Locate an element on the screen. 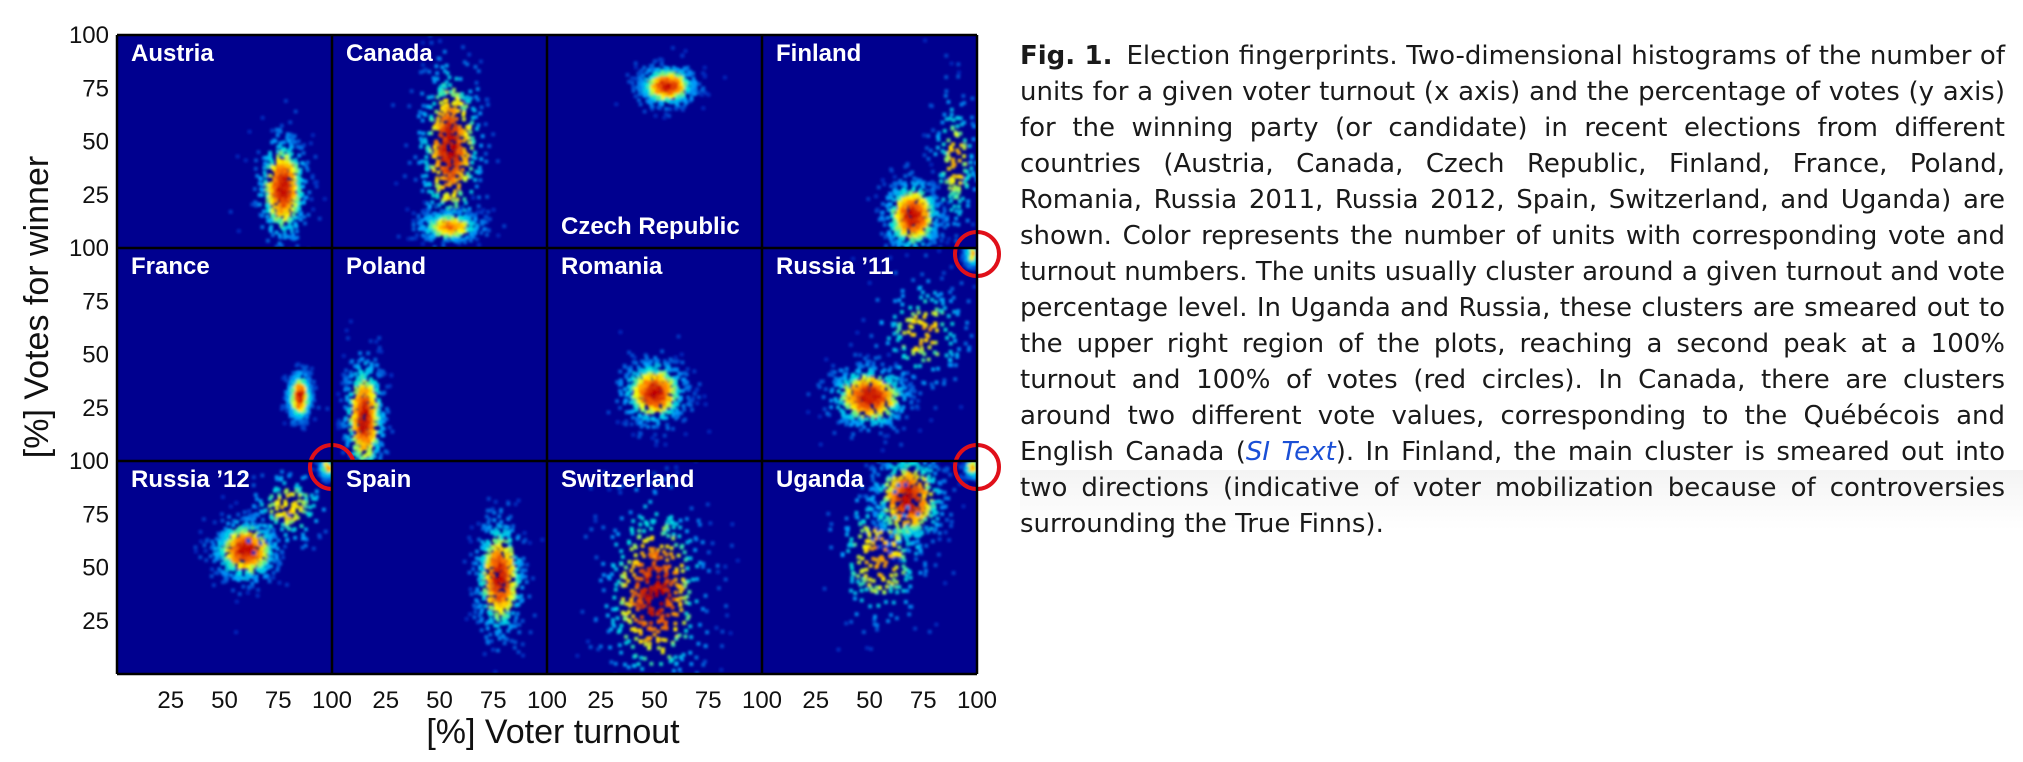  panel-title: Romania is located at coordinates (612, 266).